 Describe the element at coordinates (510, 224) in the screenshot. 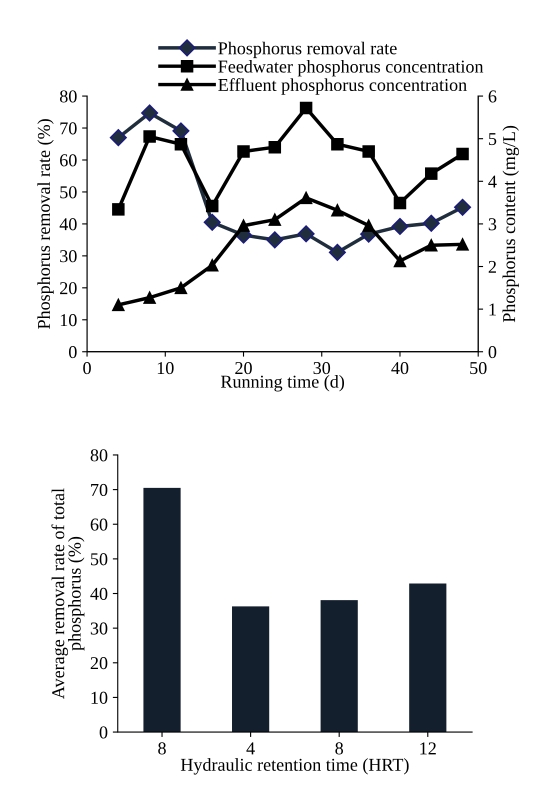

I see `y2-axis-title: Phosphorus content (mg/L)` at that location.